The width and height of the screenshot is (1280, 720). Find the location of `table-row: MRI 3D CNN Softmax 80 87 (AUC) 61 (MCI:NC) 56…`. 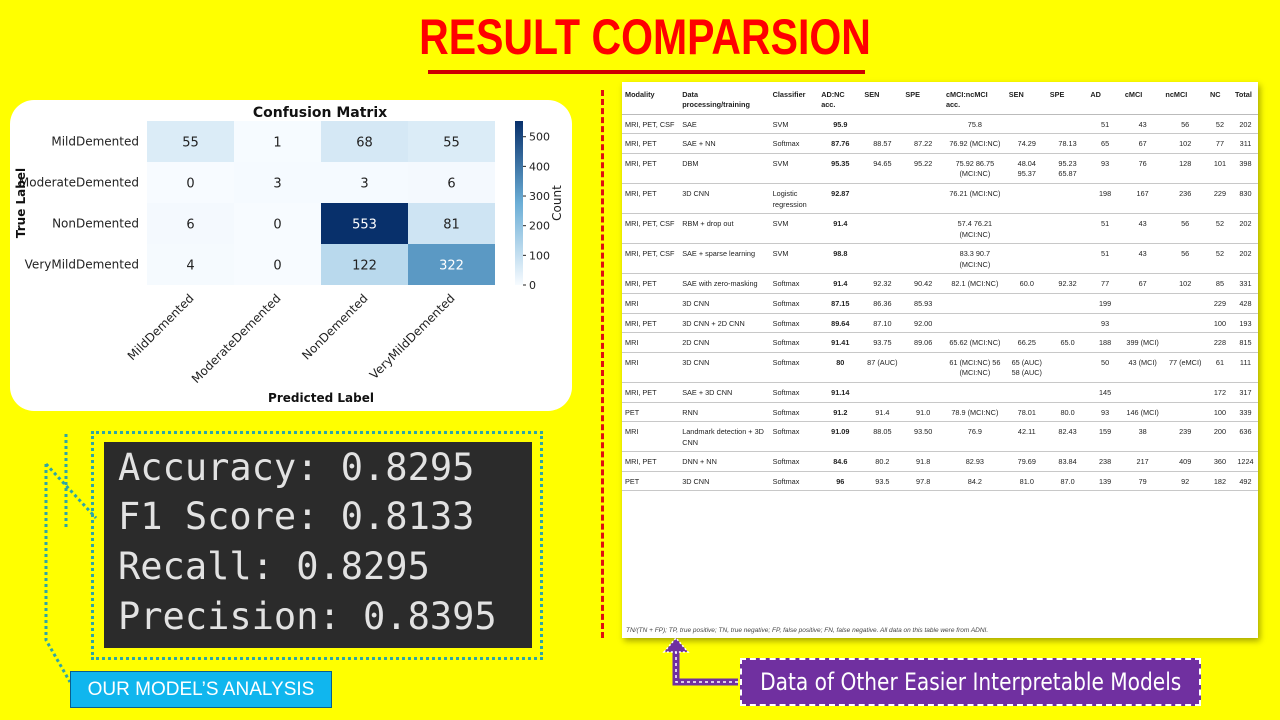

table-row: MRI 3D CNN Softmax 80 87 (AUC) 61 (MCI:NC) 56… is located at coordinates (940, 367).